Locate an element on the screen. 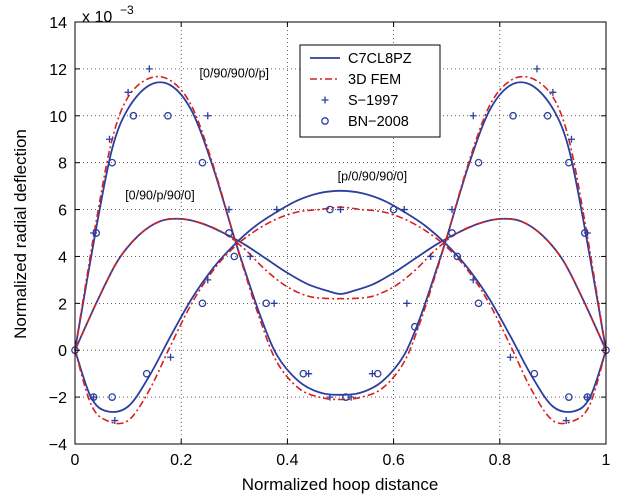 The height and width of the screenshot is (498, 627). x-tick-label: 1 is located at coordinates (606, 460).